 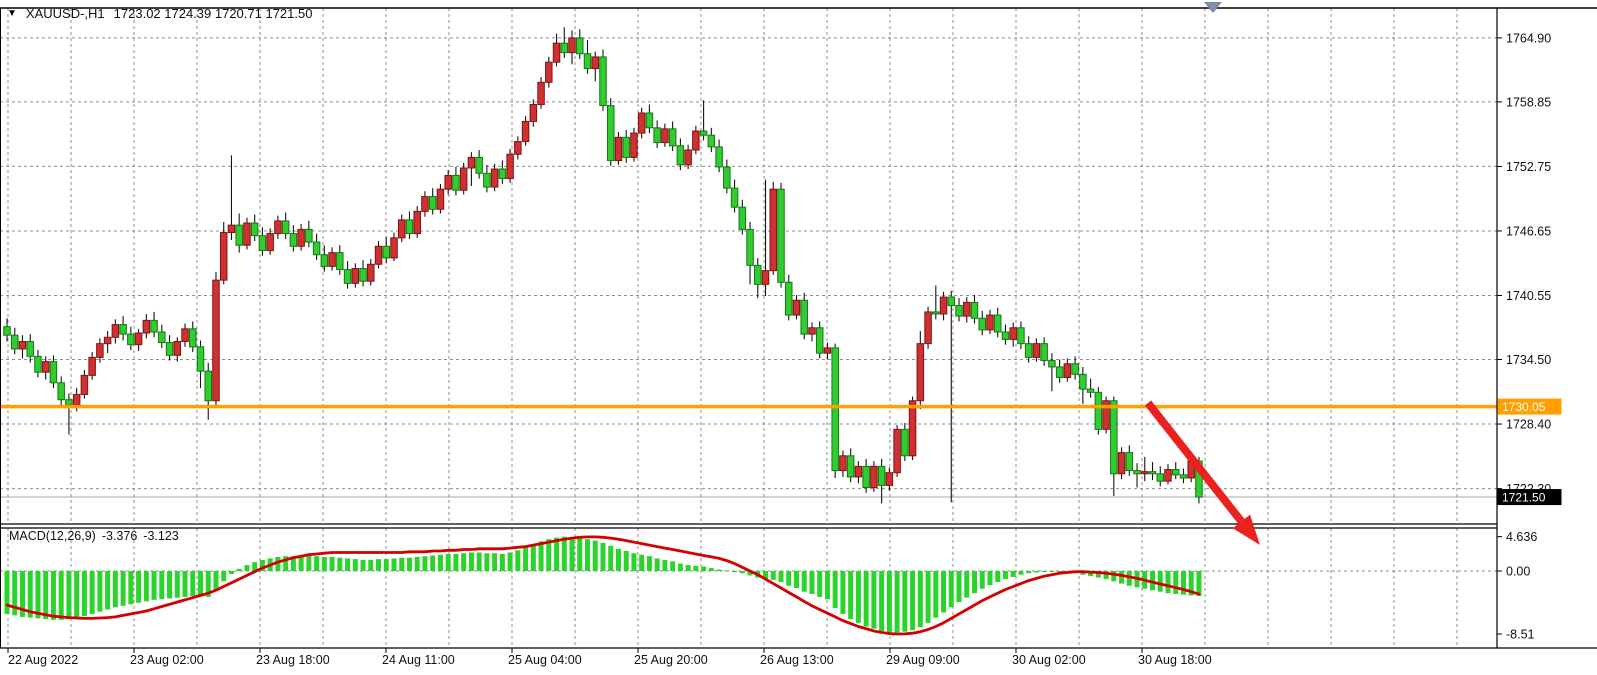 What do you see at coordinates (1213, 7) in the screenshot?
I see `chart-shift-marker-icon` at bounding box center [1213, 7].